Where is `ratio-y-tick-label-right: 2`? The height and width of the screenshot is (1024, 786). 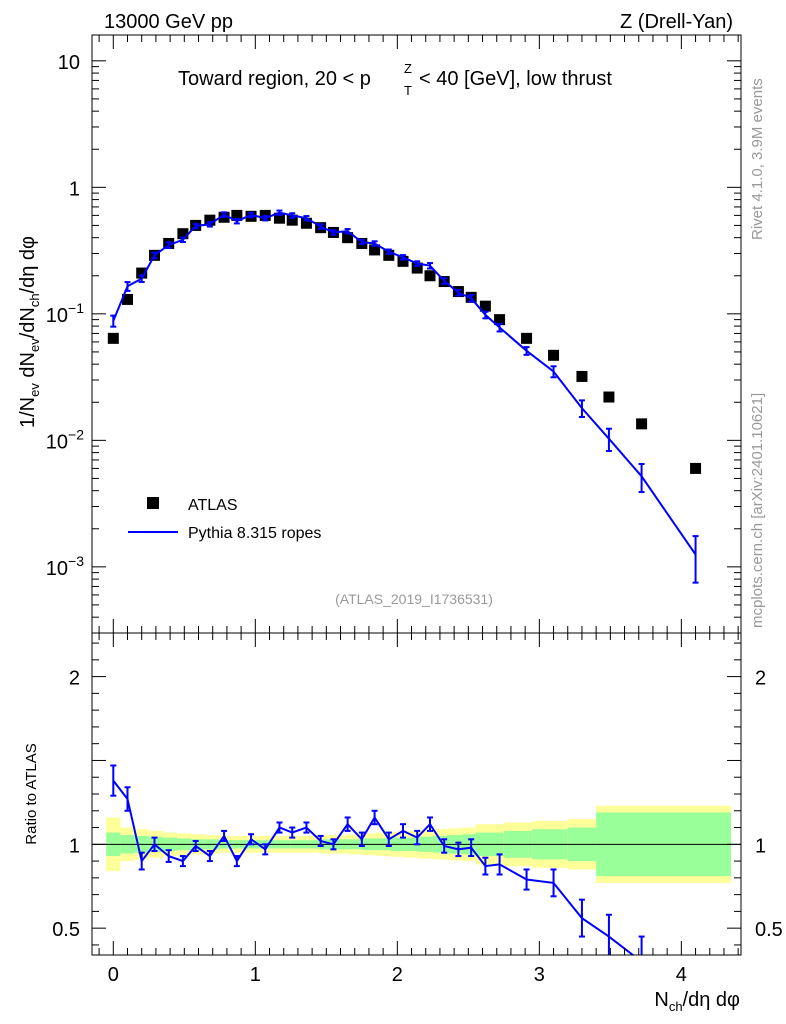 ratio-y-tick-label-right: 2 is located at coordinates (760, 679).